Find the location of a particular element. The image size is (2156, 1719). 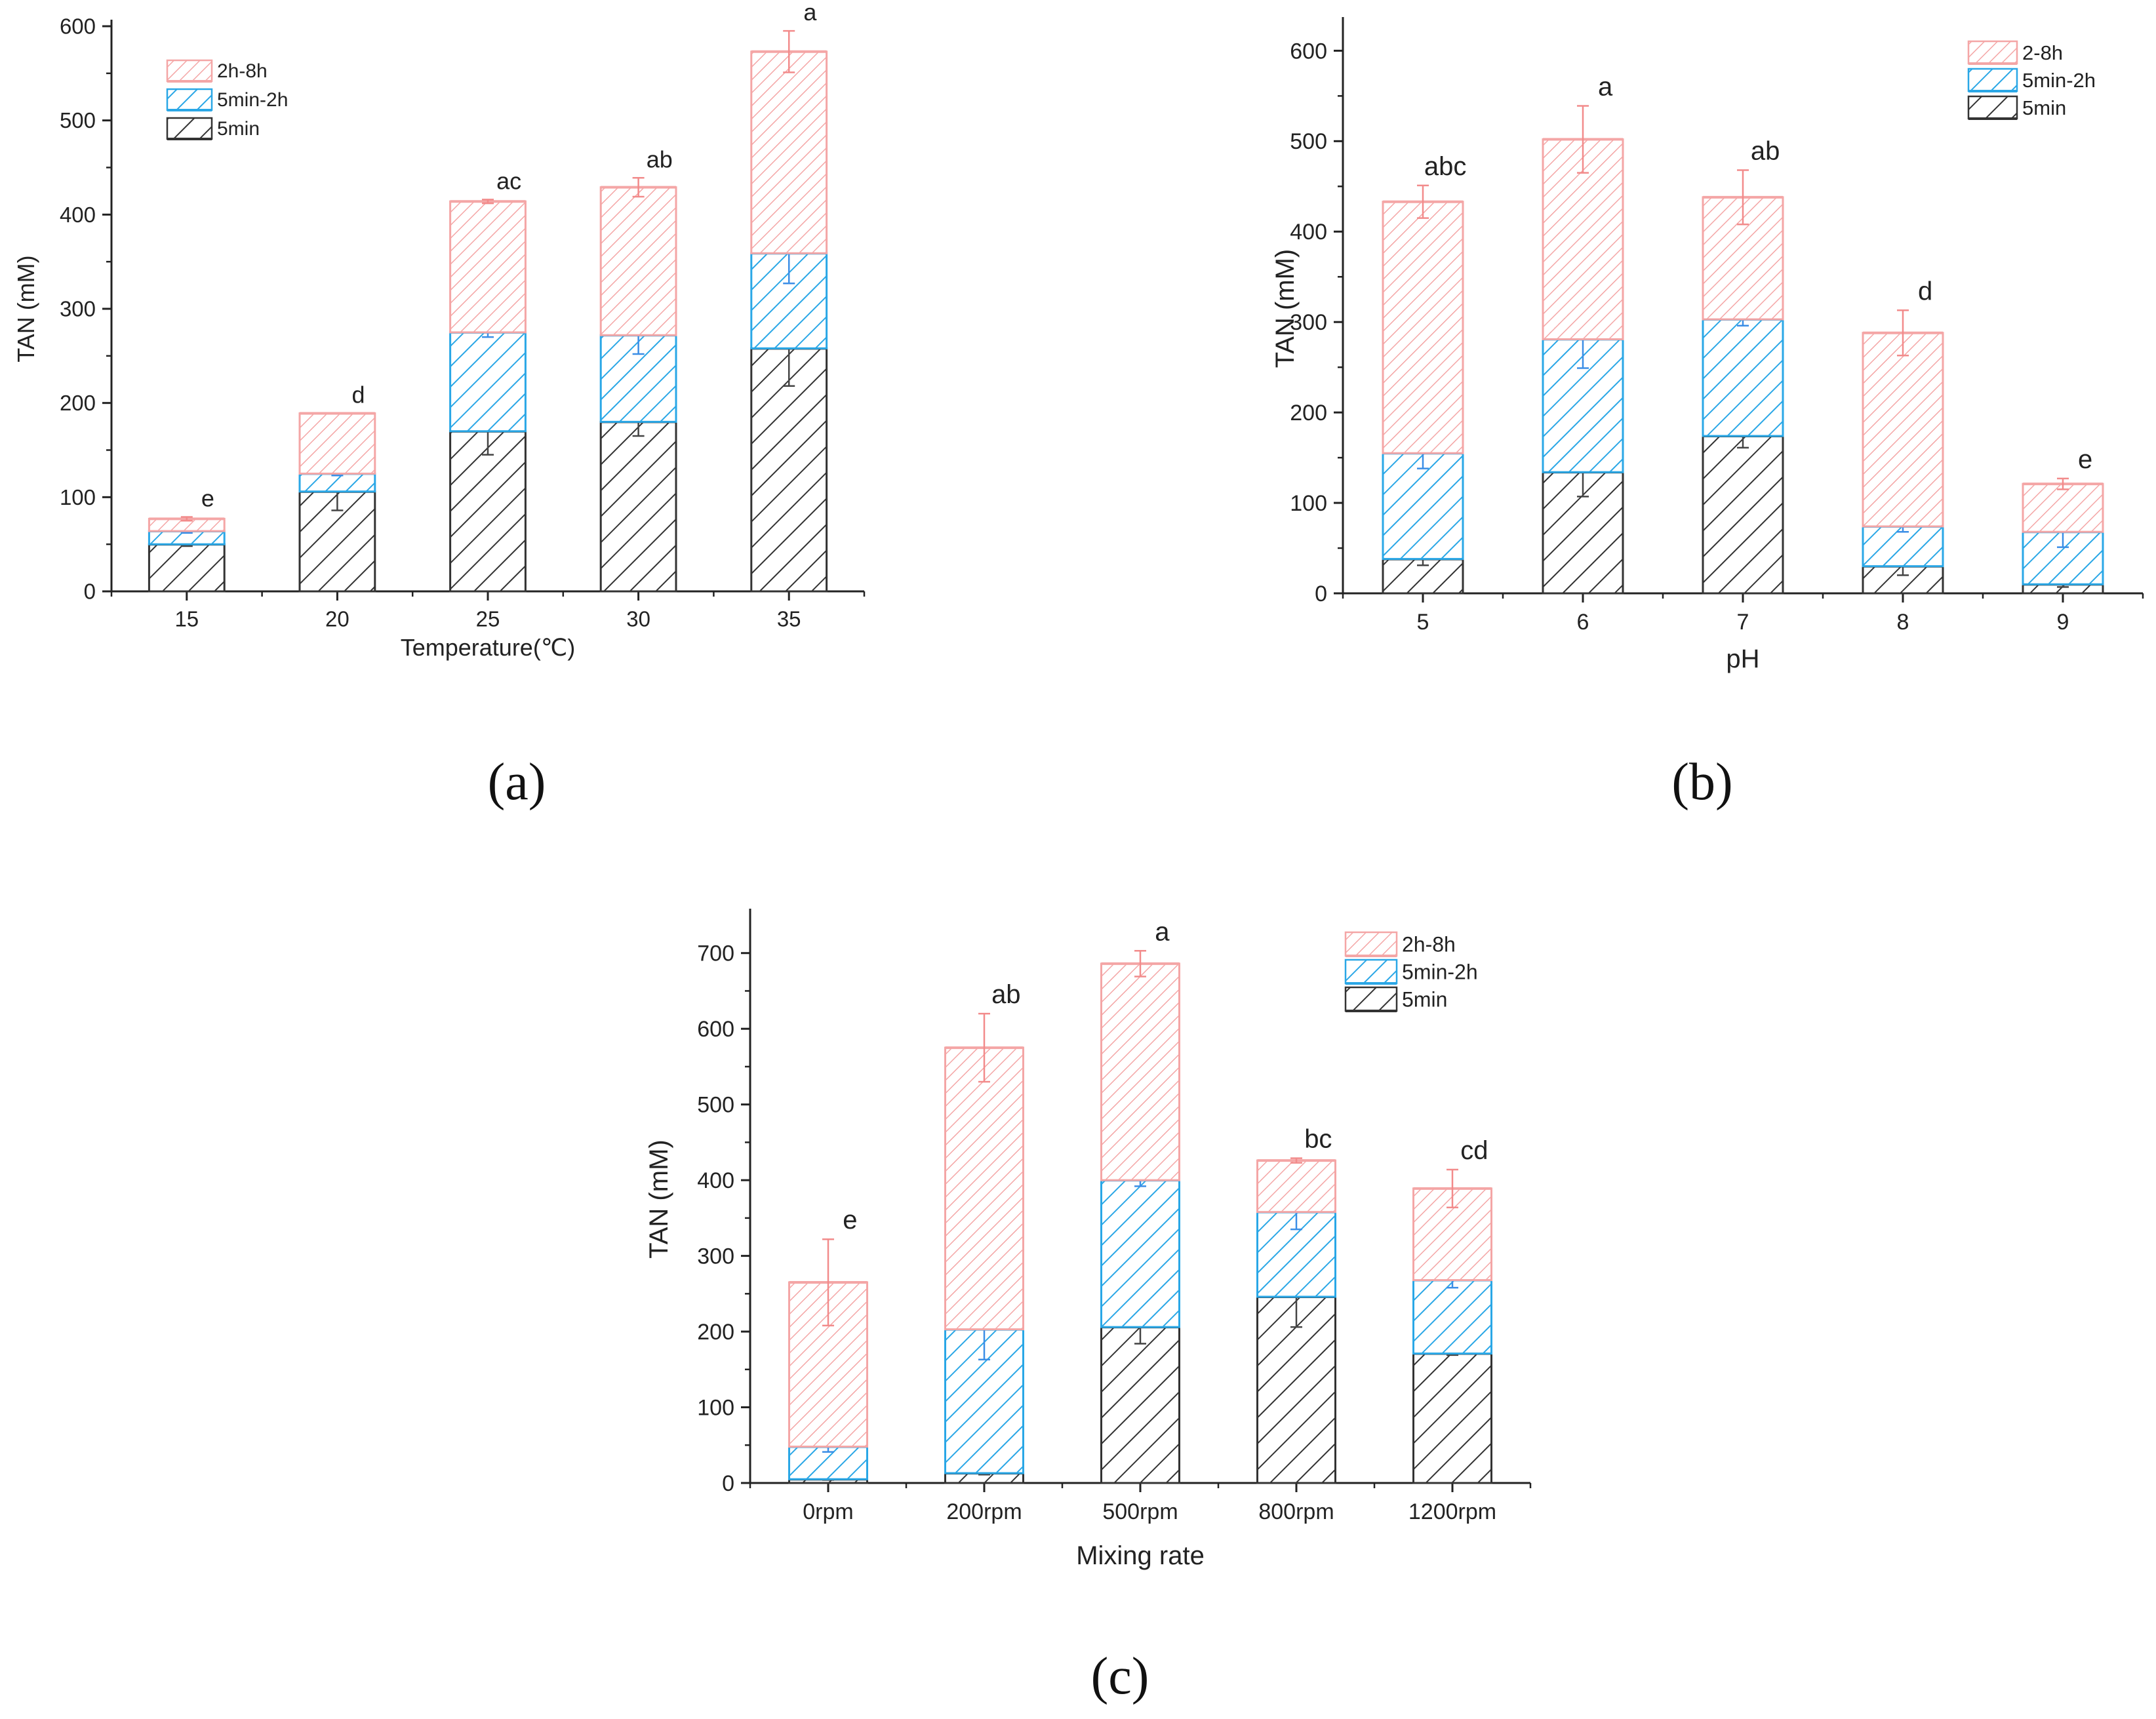

legend: 2-8h 5min-2h 5min is located at coordinates (2031, 80).